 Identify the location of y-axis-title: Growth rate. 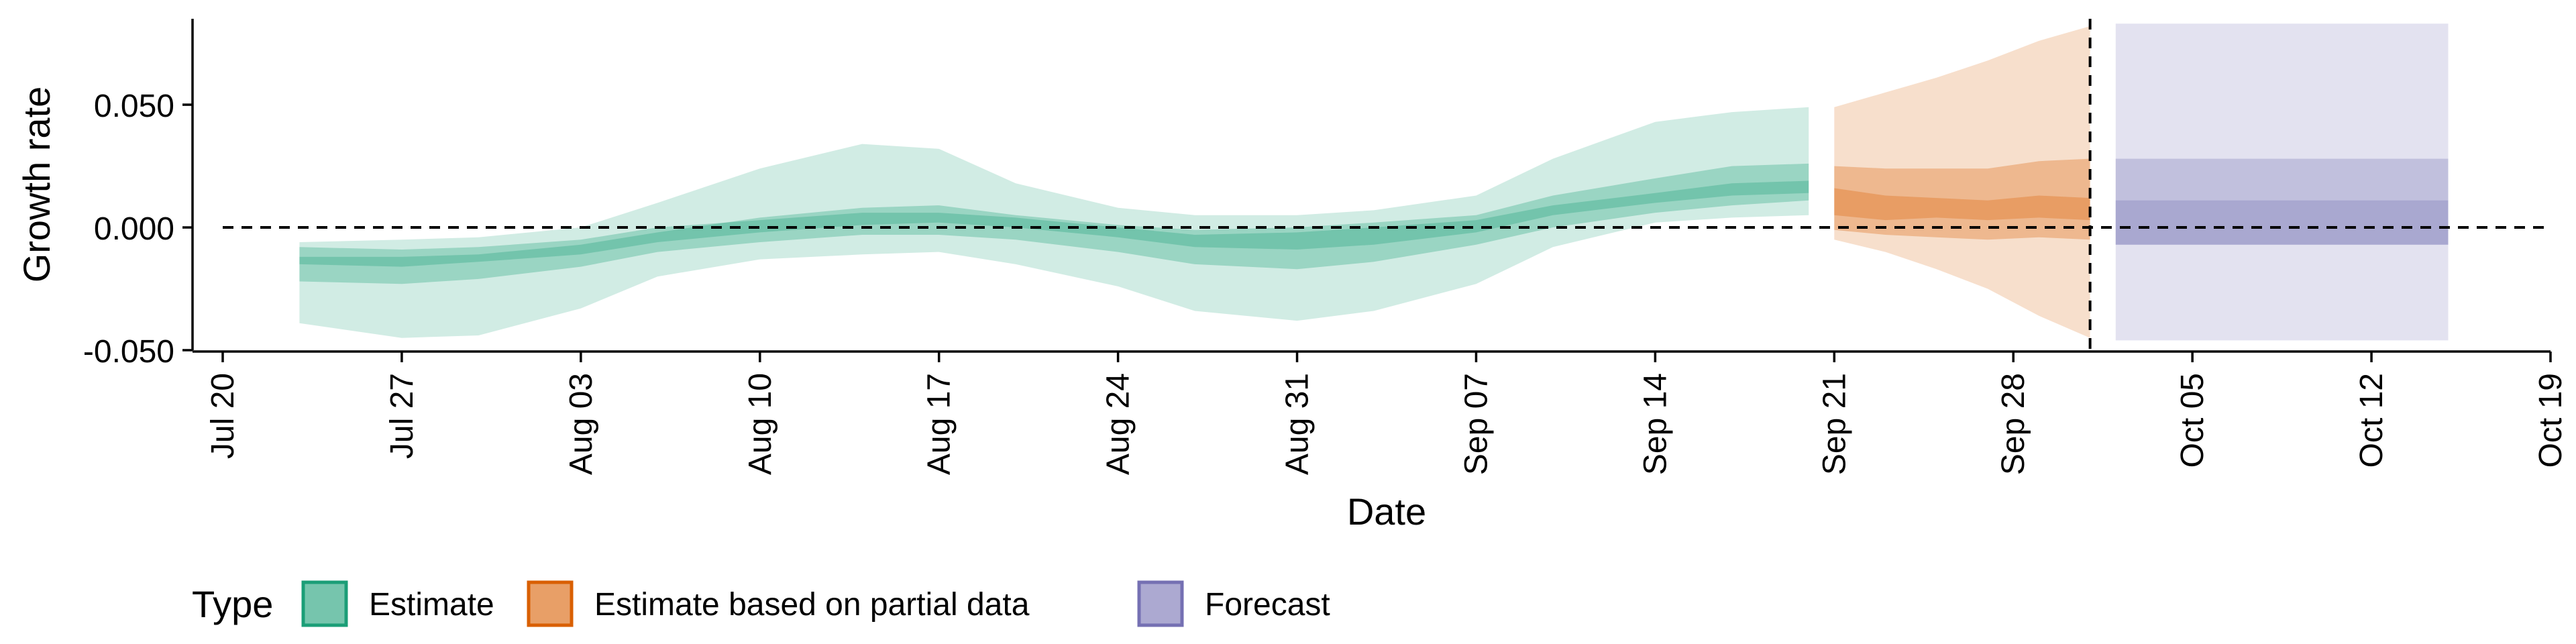
(36, 185).